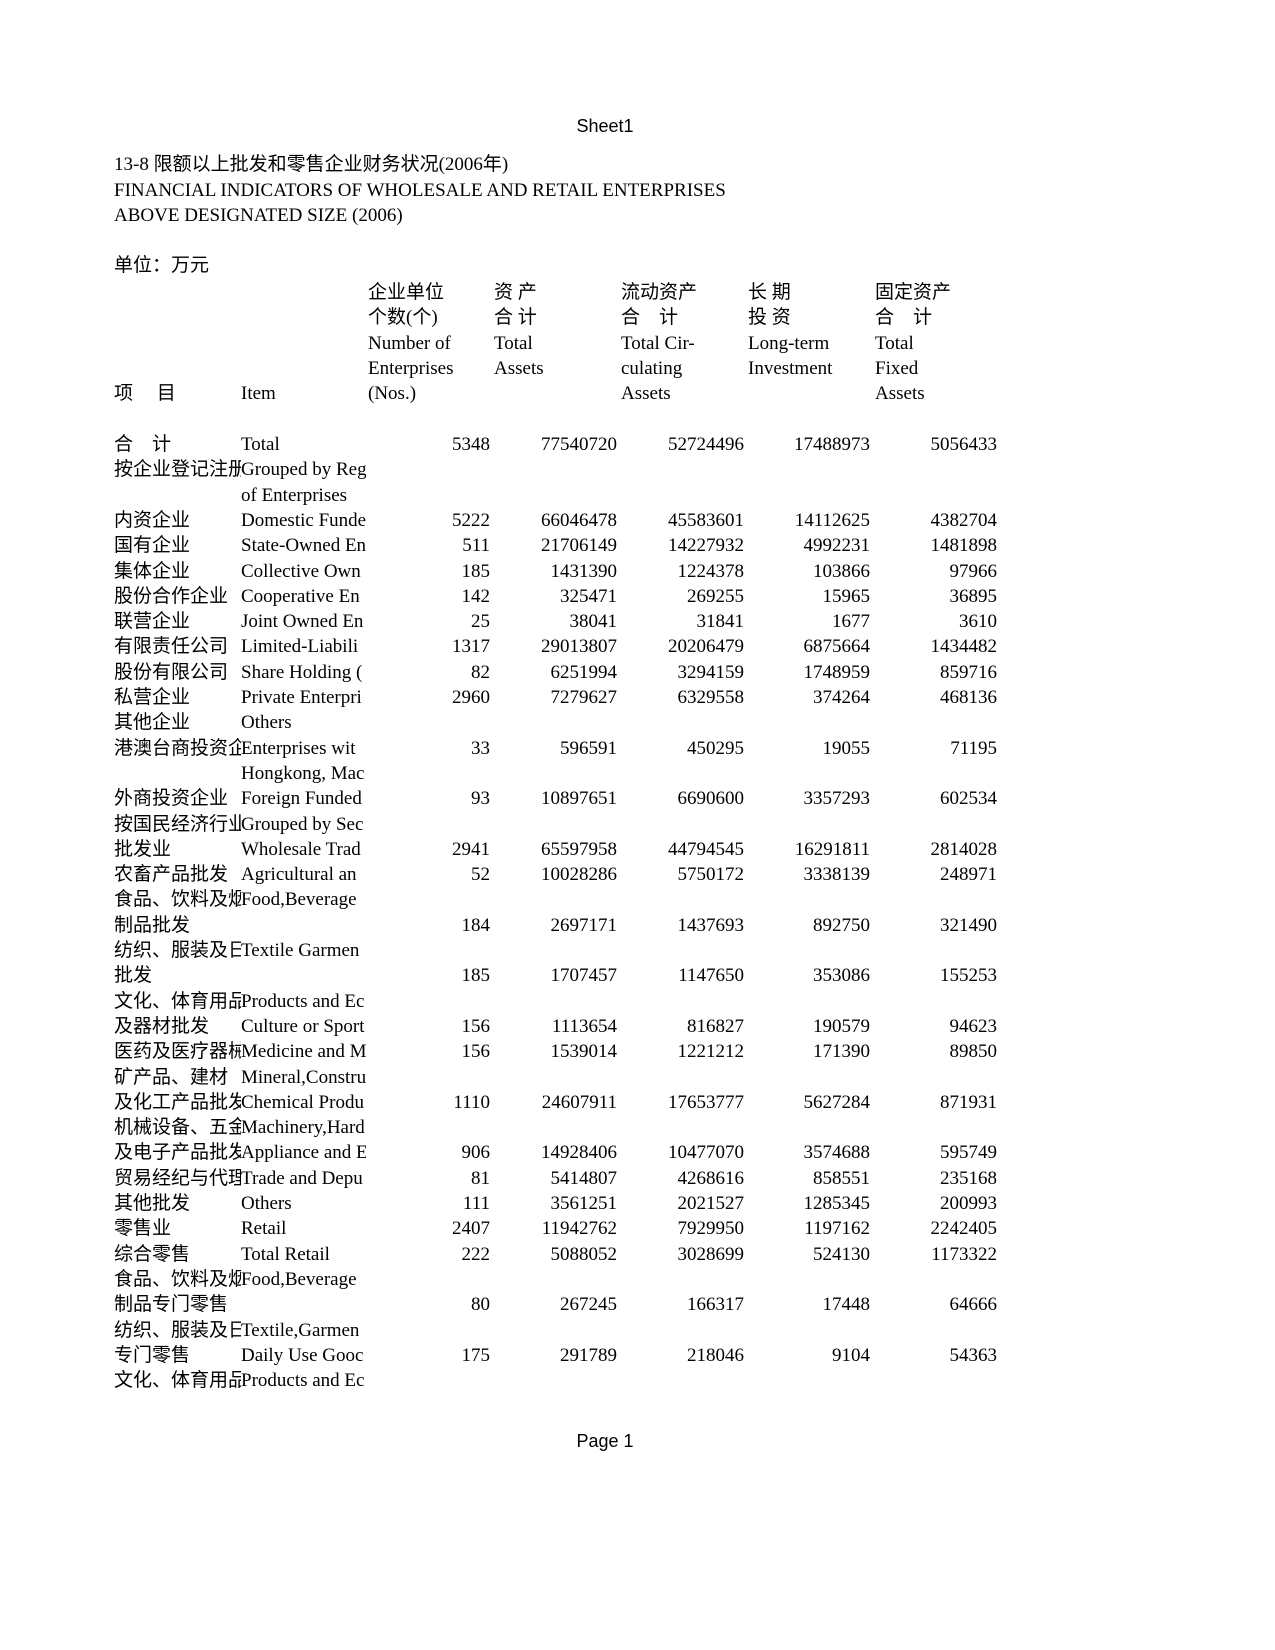  I want to click on table-row: 按企业登记注册 Grouped by Reg, so click(550, 469).